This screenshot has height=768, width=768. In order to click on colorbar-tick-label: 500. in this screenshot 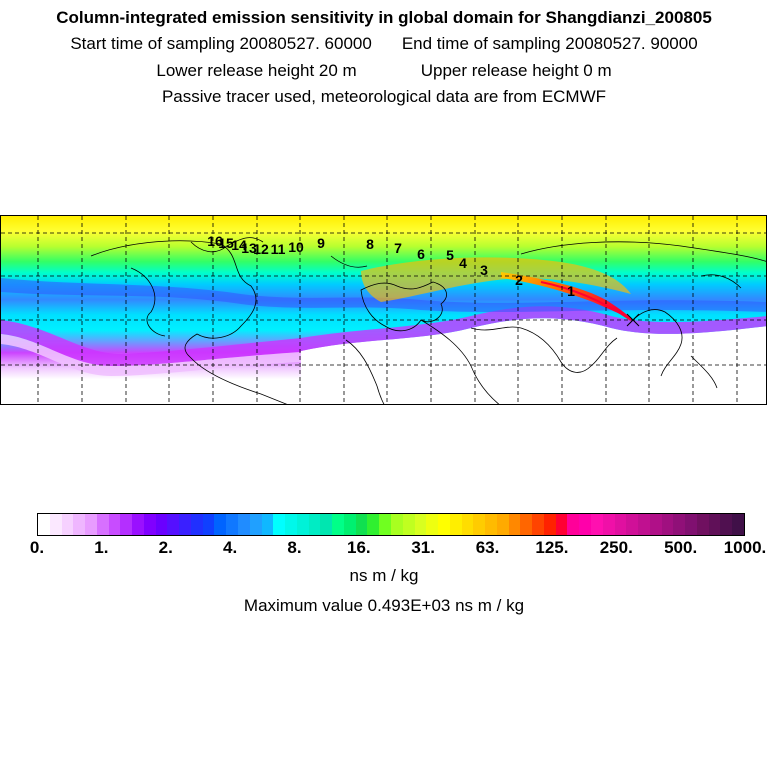, I will do `click(681, 547)`.